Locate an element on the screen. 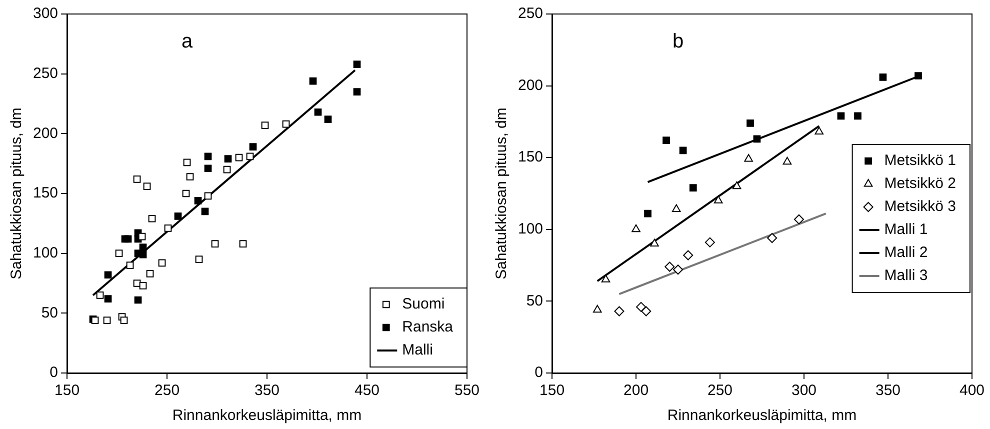  legend-label: Malli is located at coordinates (417, 350).